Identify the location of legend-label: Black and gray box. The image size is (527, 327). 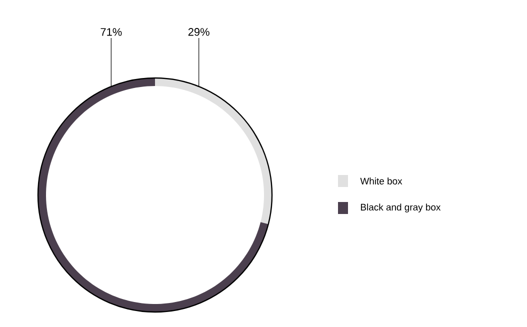
(400, 208).